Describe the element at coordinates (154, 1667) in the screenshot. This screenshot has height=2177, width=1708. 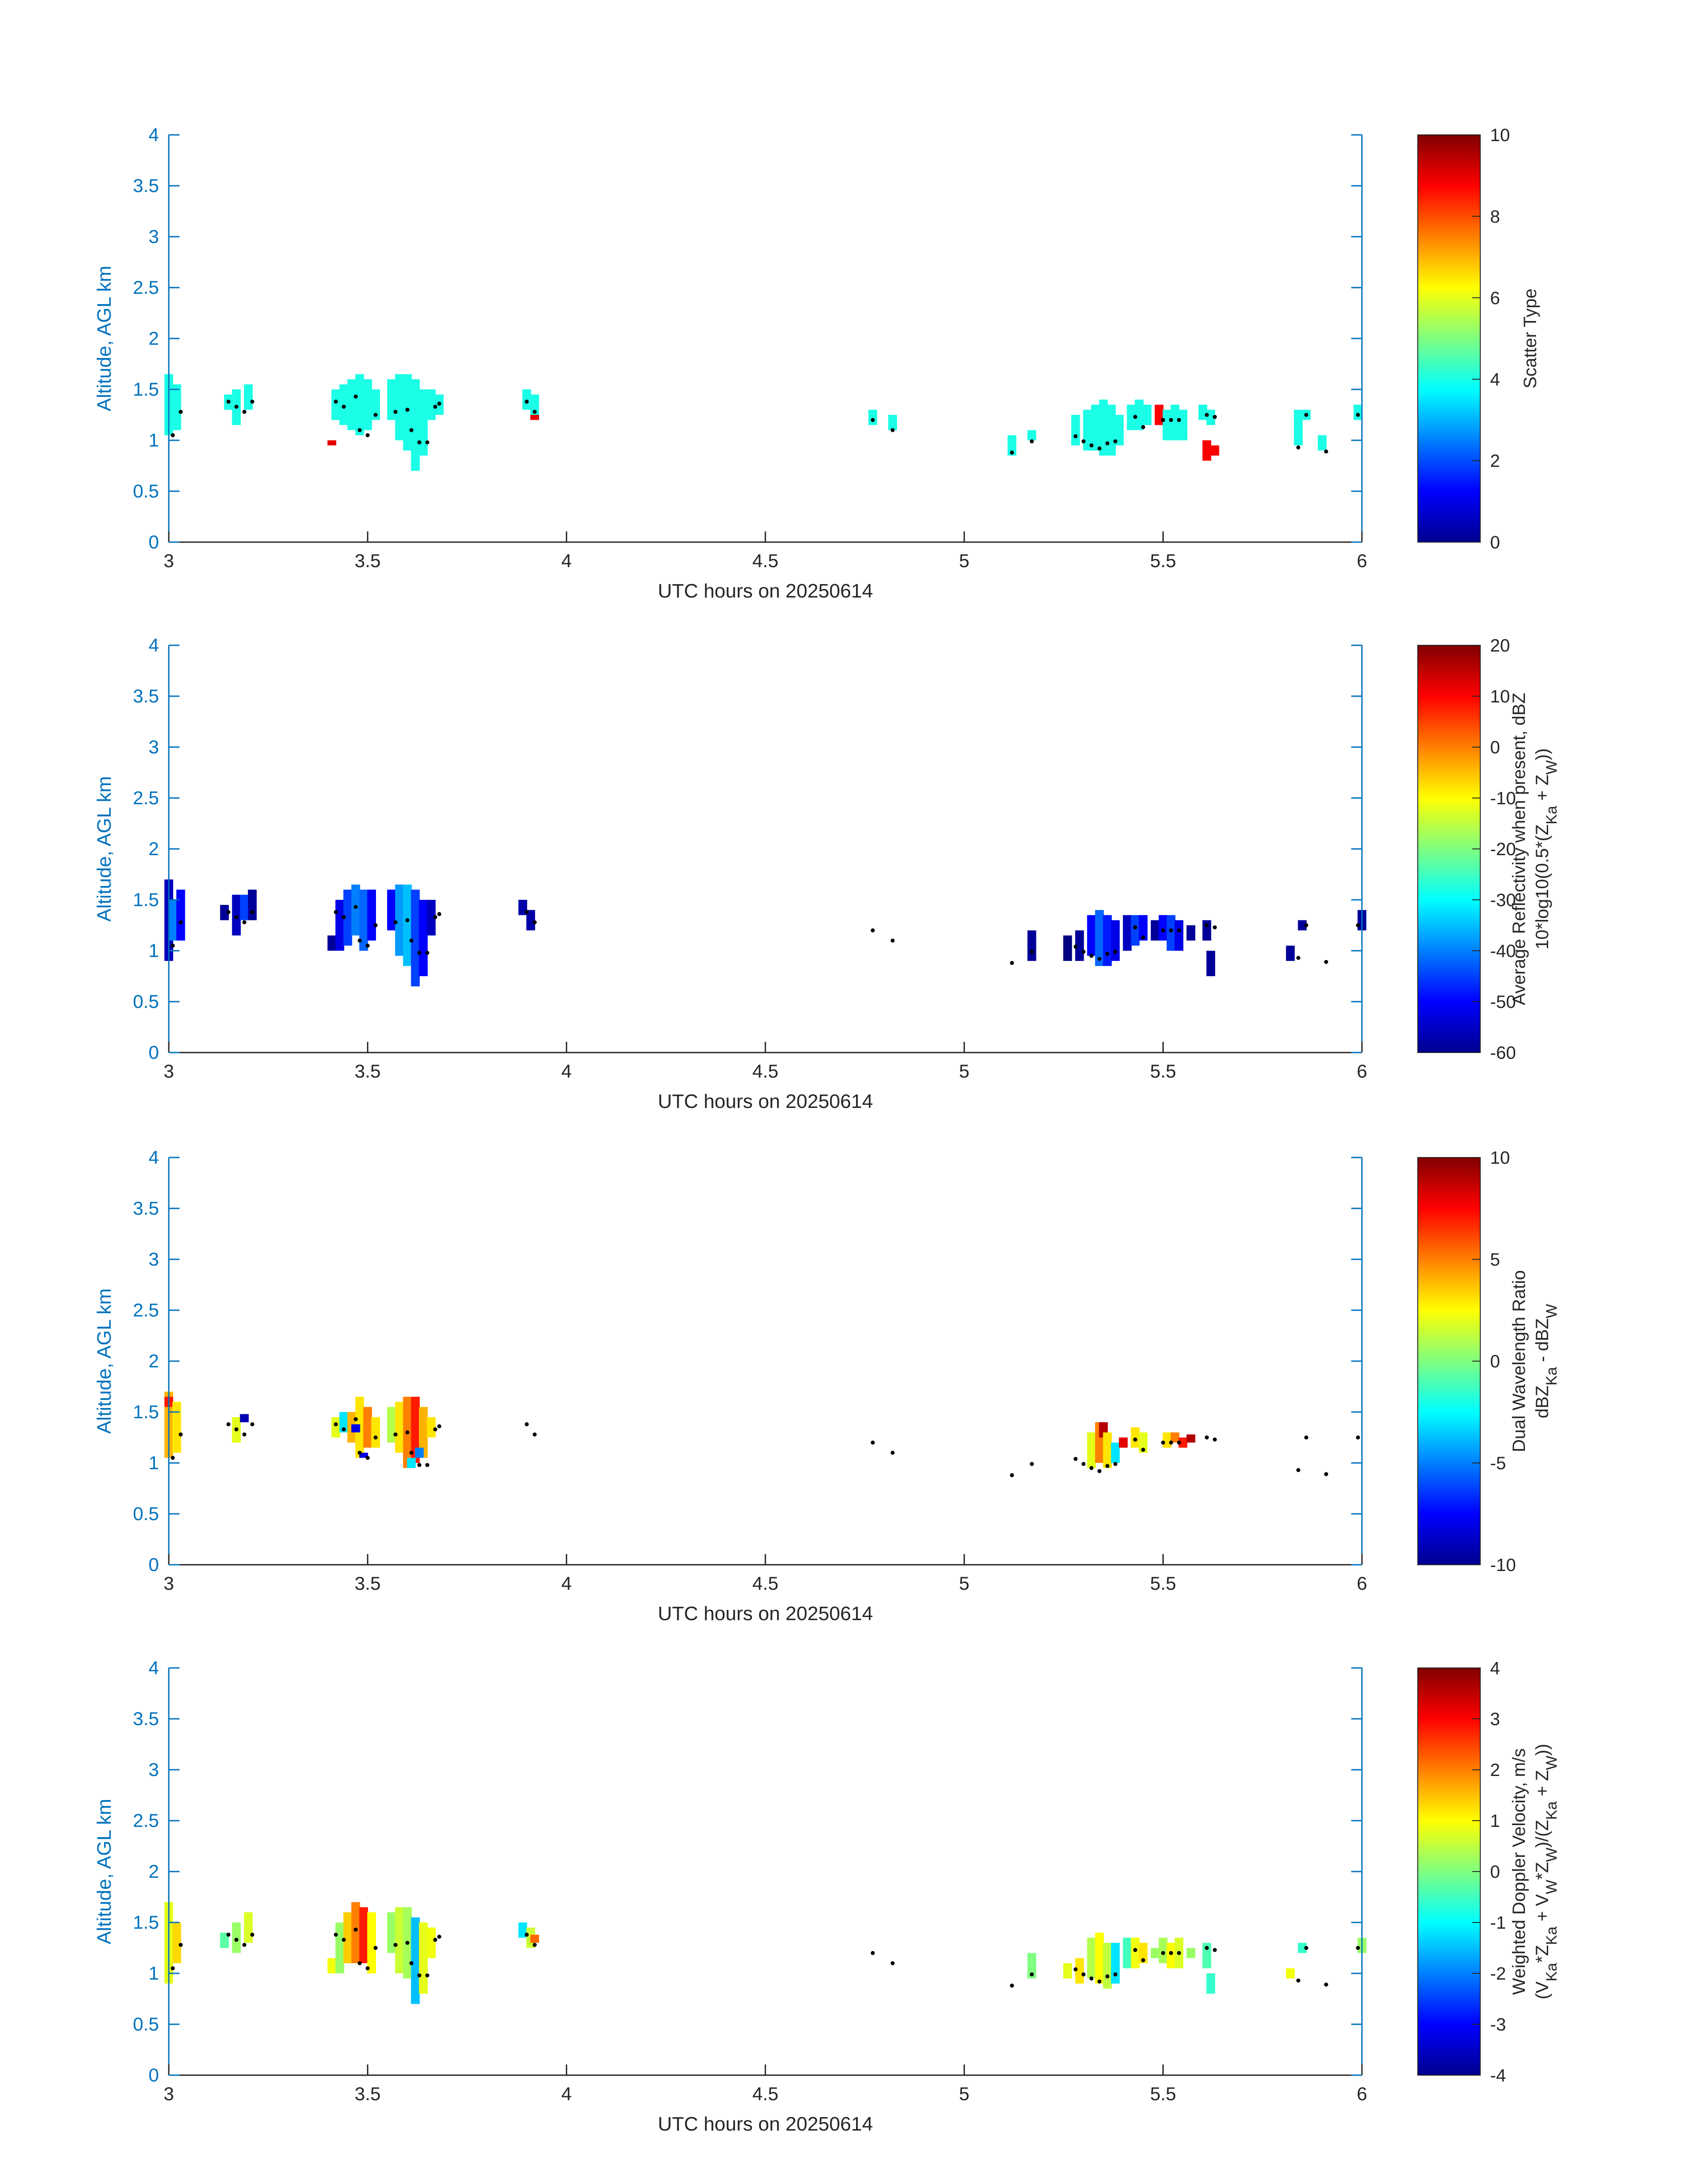
I see `y-tick-label: 4` at that location.